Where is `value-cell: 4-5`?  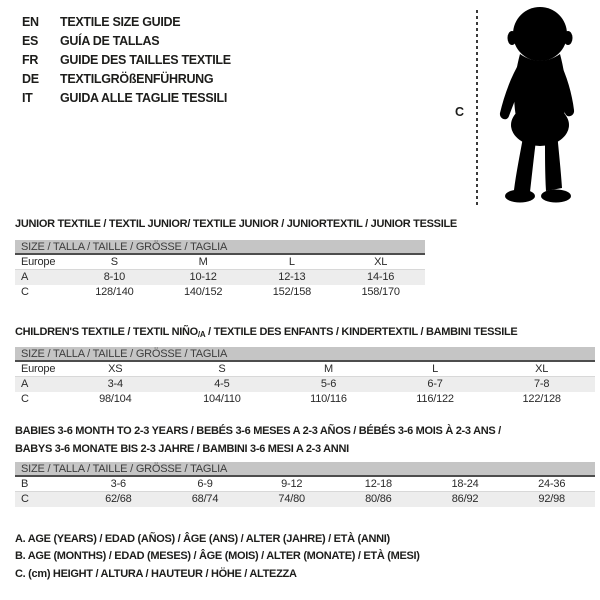
value-cell: 4-5 is located at coordinates (222, 384).